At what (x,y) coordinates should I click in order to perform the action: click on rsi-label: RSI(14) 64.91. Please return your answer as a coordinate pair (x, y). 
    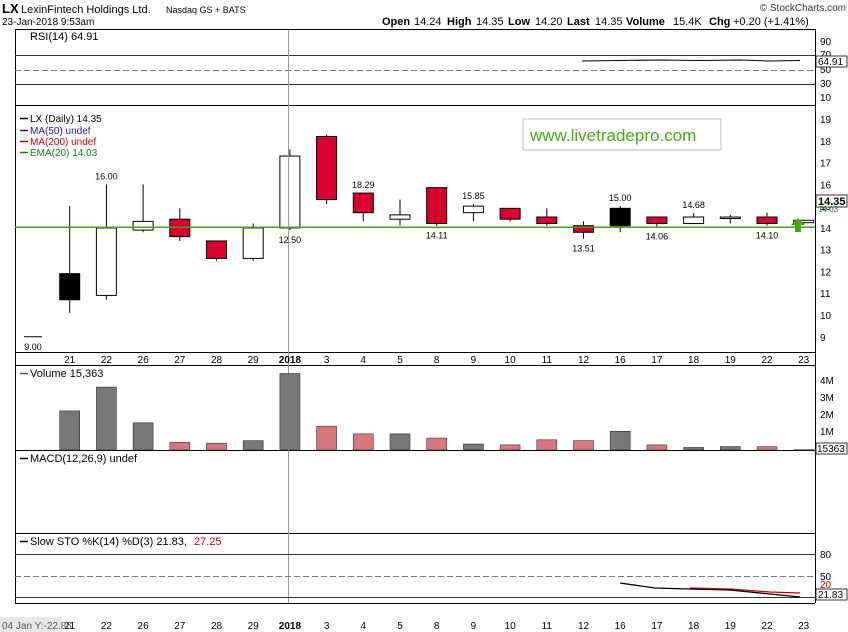
    Looking at the image, I should click on (64, 37).